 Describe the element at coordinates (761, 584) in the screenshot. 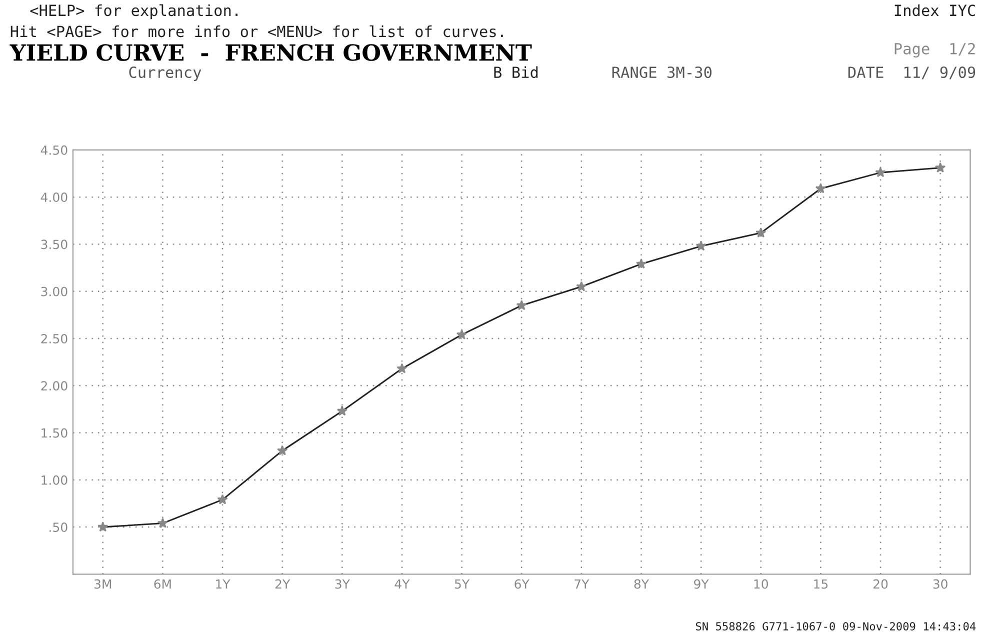

I see `x-tick-label: 10` at that location.